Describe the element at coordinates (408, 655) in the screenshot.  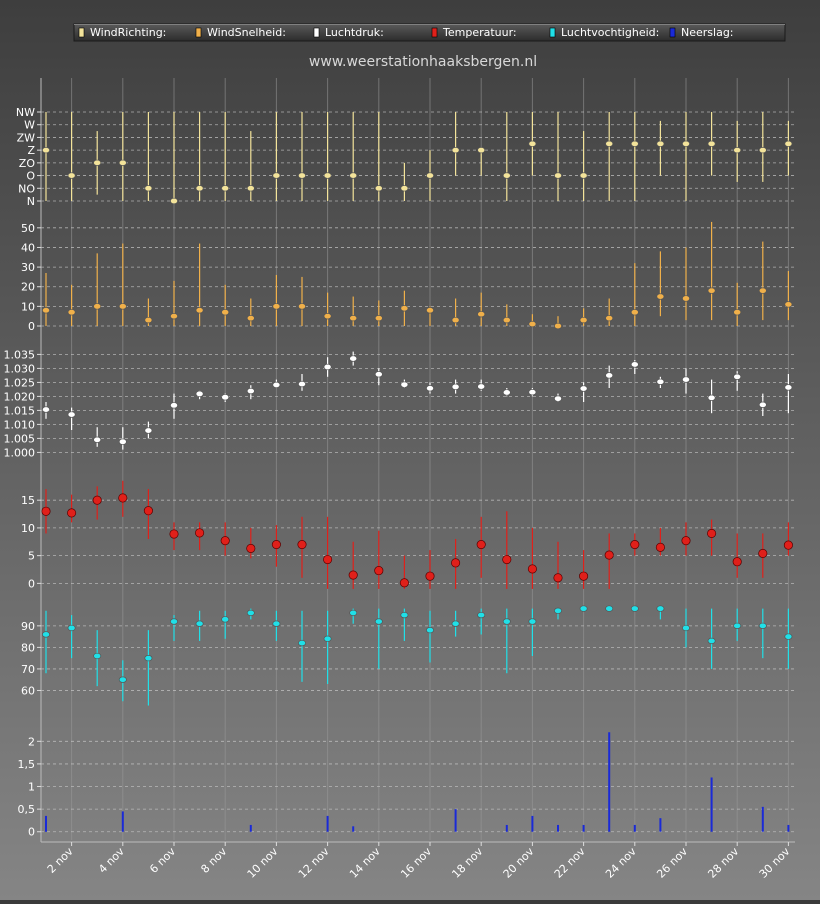
I see `series-Luchtvochtigheid: 60 70 80 90` at that location.